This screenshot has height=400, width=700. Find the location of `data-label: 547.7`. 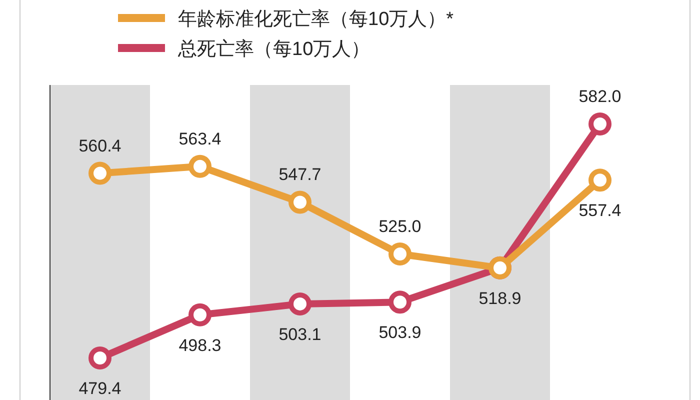

data-label: 547.7 is located at coordinates (300, 174).